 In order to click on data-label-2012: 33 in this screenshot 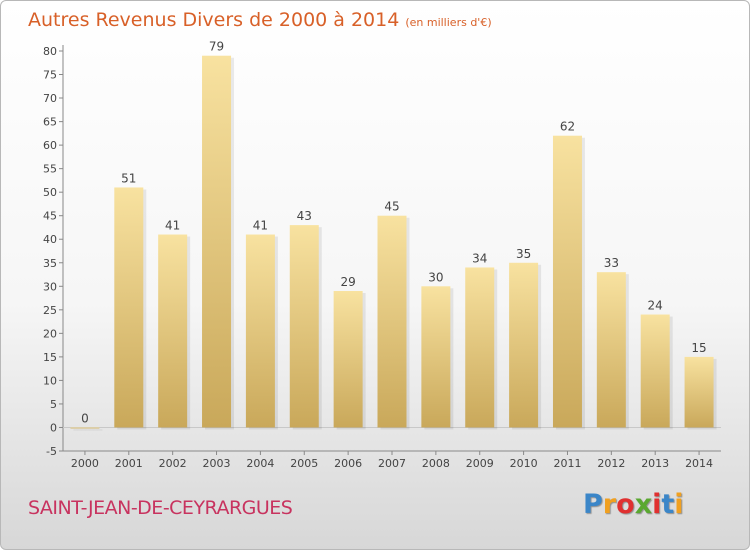, I will do `click(611, 263)`.